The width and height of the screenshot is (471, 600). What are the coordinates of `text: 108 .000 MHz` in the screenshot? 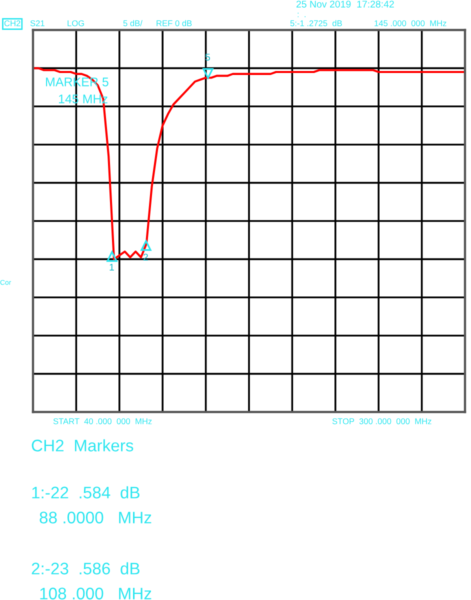 It's located at (96, 594).